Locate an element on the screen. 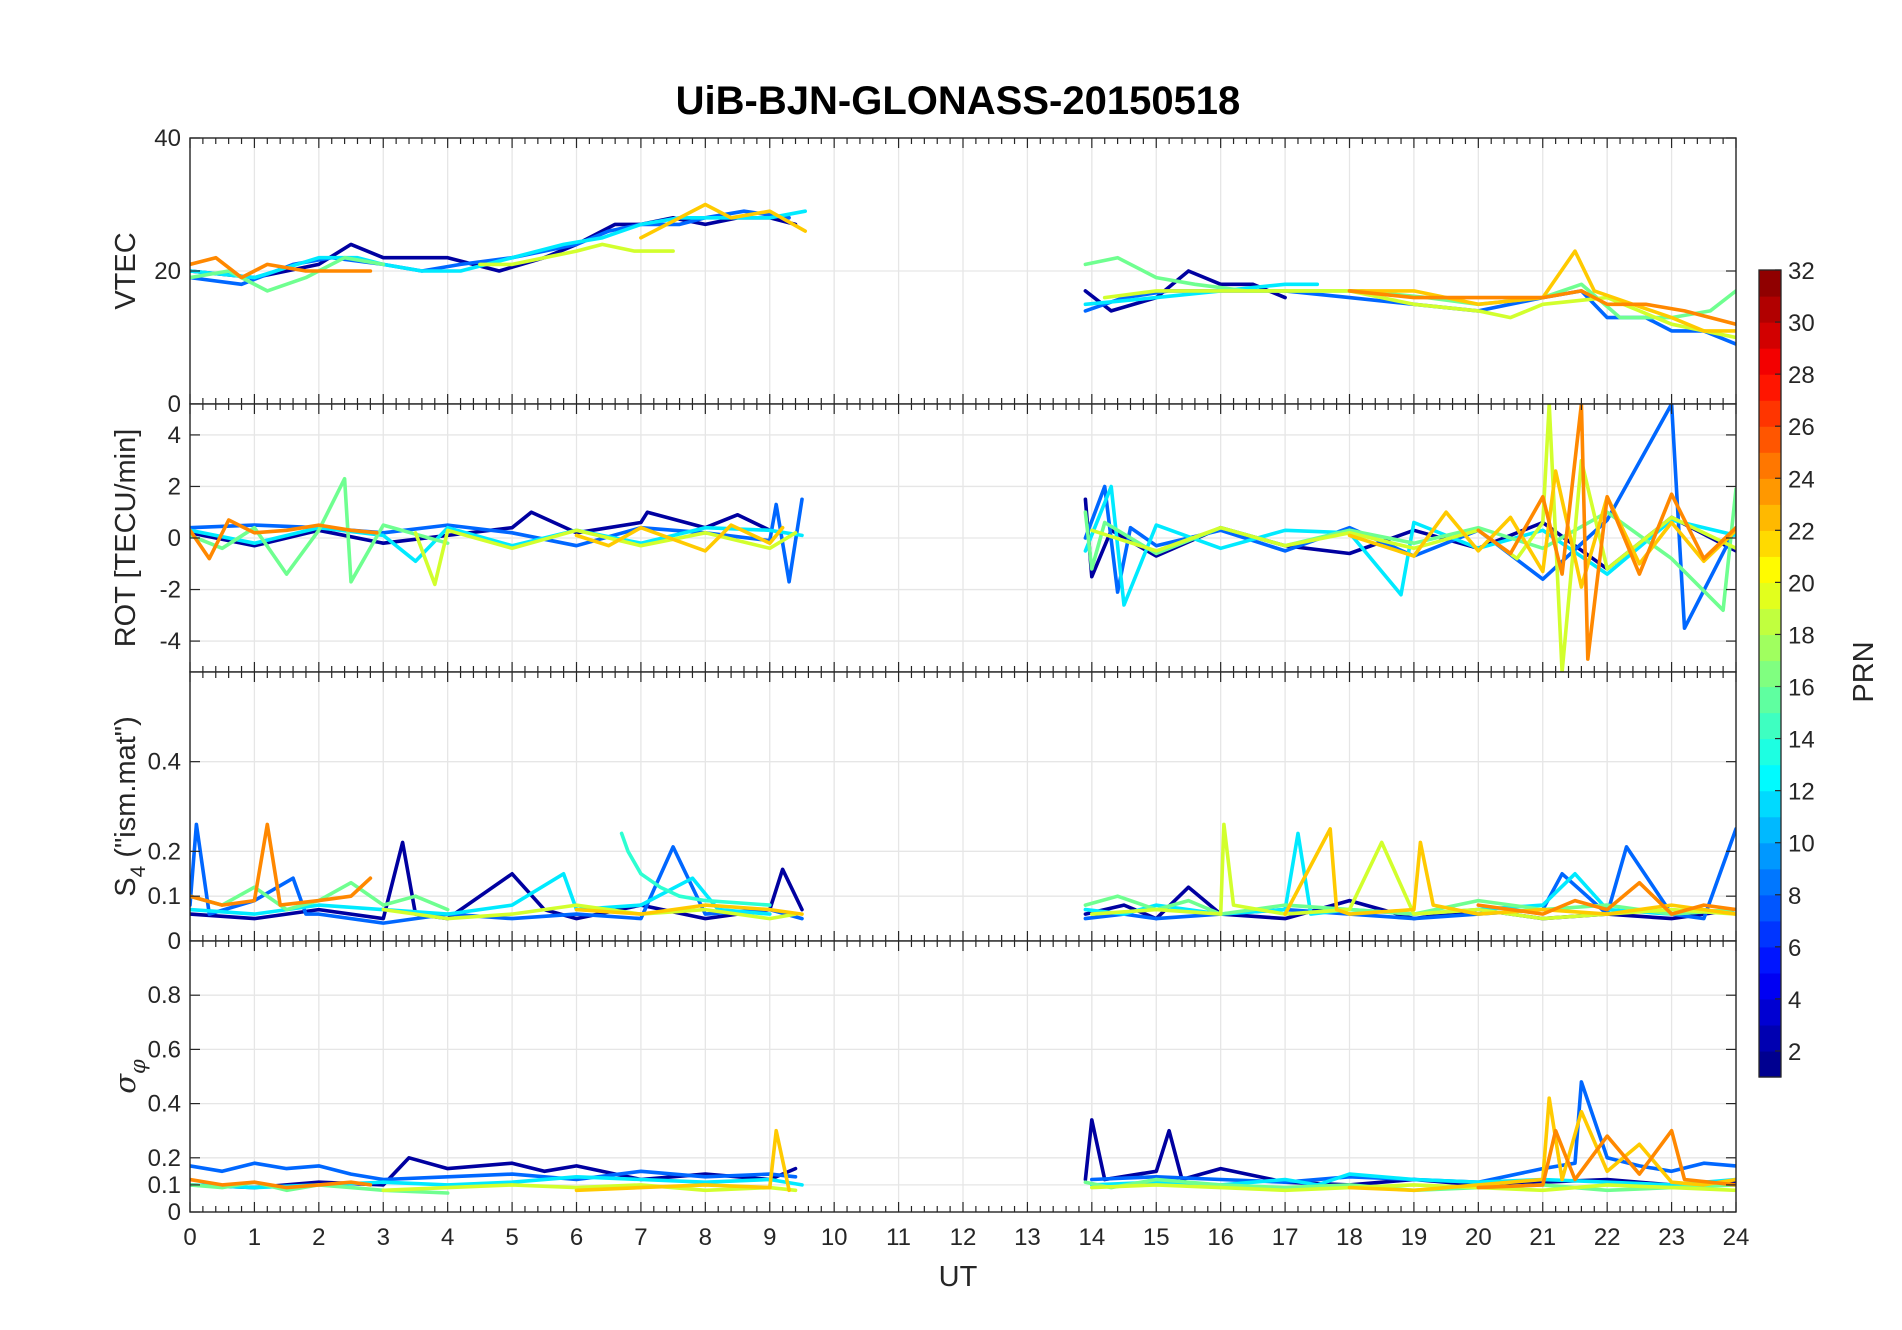 This screenshot has width=1902, height=1330. colorbar-tick-label: 12 is located at coordinates (1801, 792).